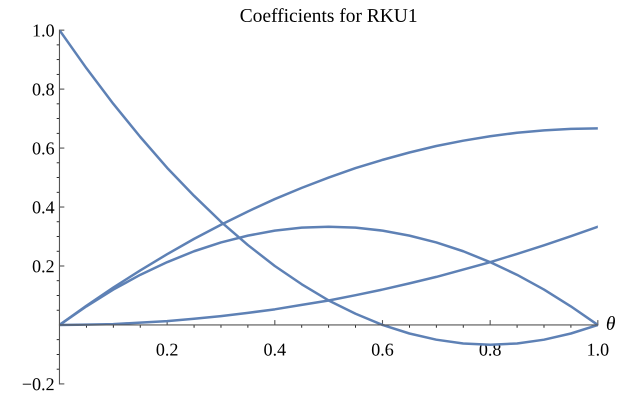 The width and height of the screenshot is (626, 402). What do you see at coordinates (598, 350) in the screenshot?
I see `x-tick-label: 1.0` at bounding box center [598, 350].